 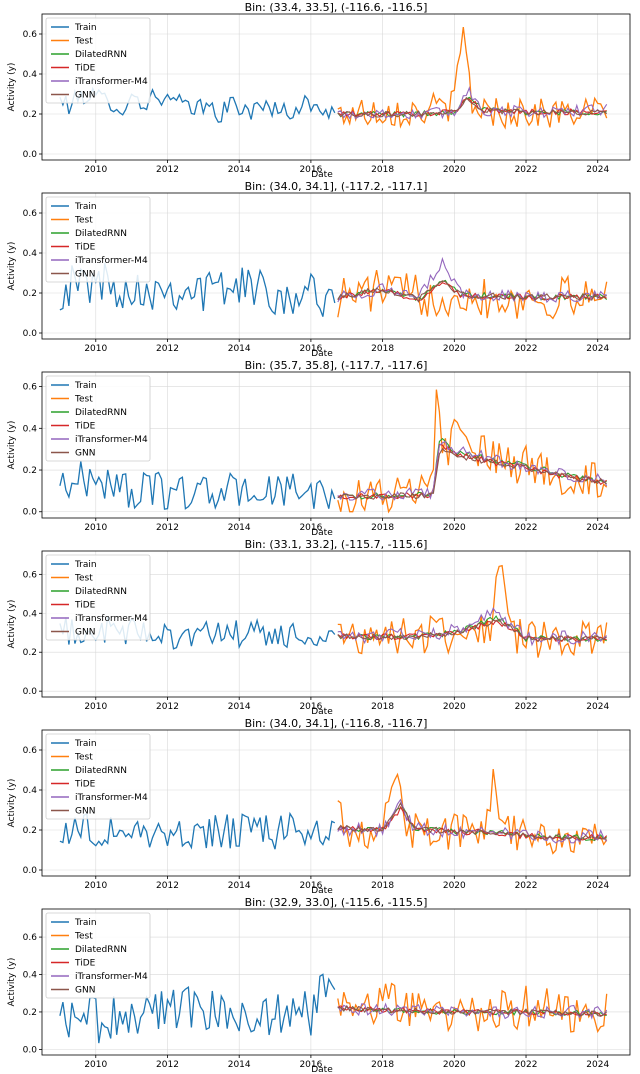 What do you see at coordinates (336, 365) in the screenshot?
I see `chart-title: Bin: (35.7, 35.8], (-117.7, -117.6]` at bounding box center [336, 365].